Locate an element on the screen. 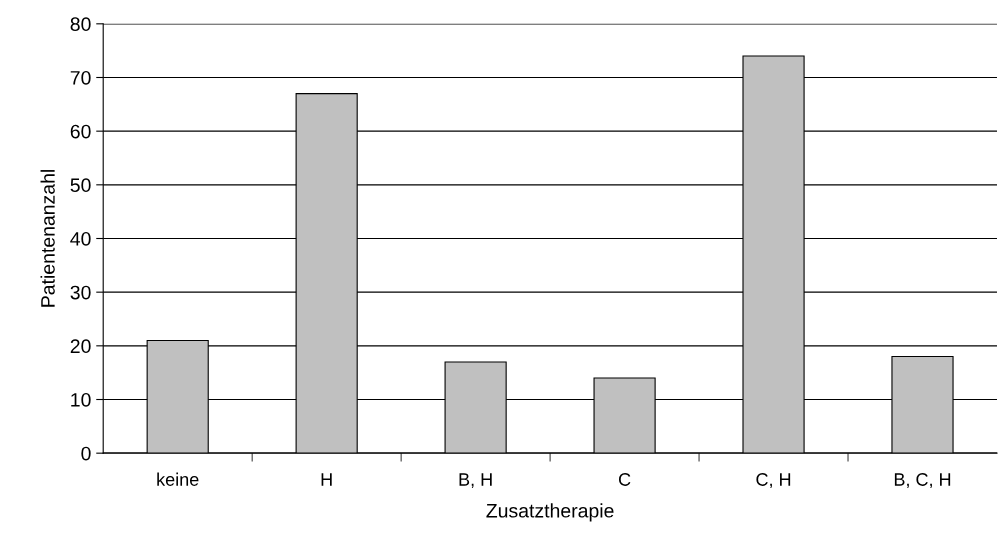 The height and width of the screenshot is (554, 1002). y-tick-label: 30 is located at coordinates (80, 292).